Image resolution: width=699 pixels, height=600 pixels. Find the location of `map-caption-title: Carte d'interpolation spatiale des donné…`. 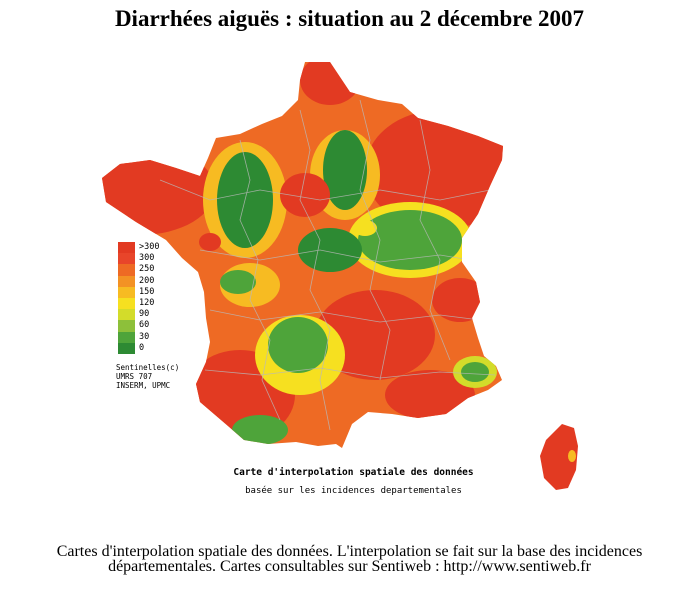

map-caption-title: Carte d'interpolation spatiale des donné… is located at coordinates (353, 472).